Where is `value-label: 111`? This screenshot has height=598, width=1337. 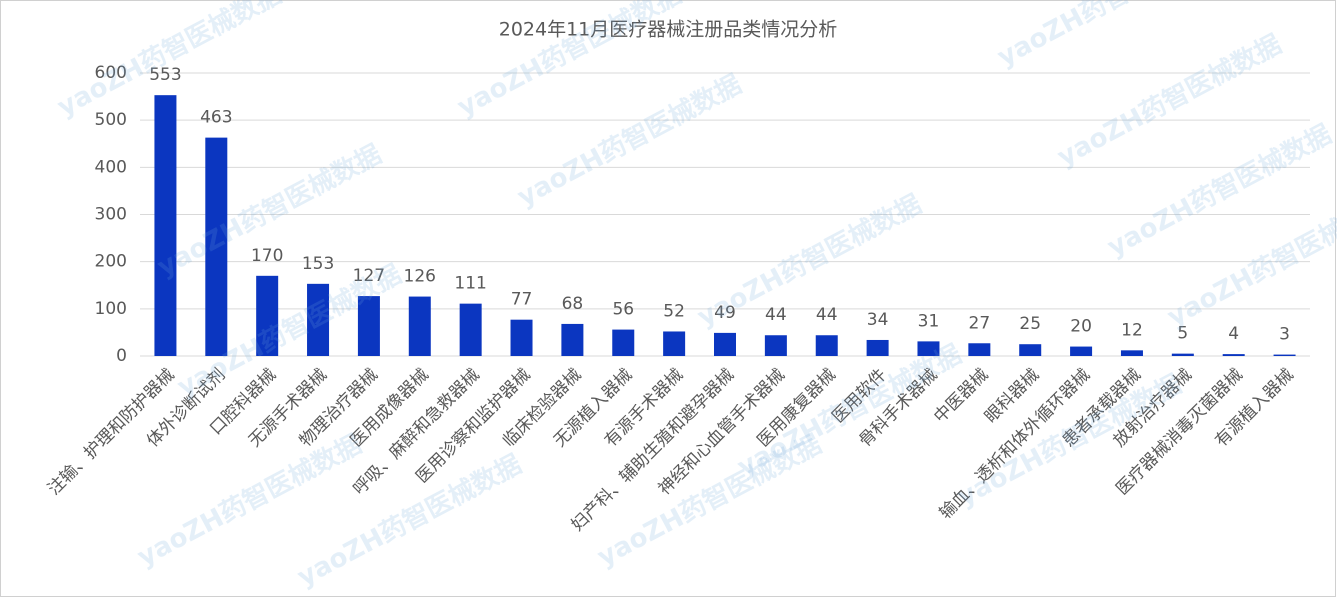
value-label: 111 is located at coordinates (470, 284).